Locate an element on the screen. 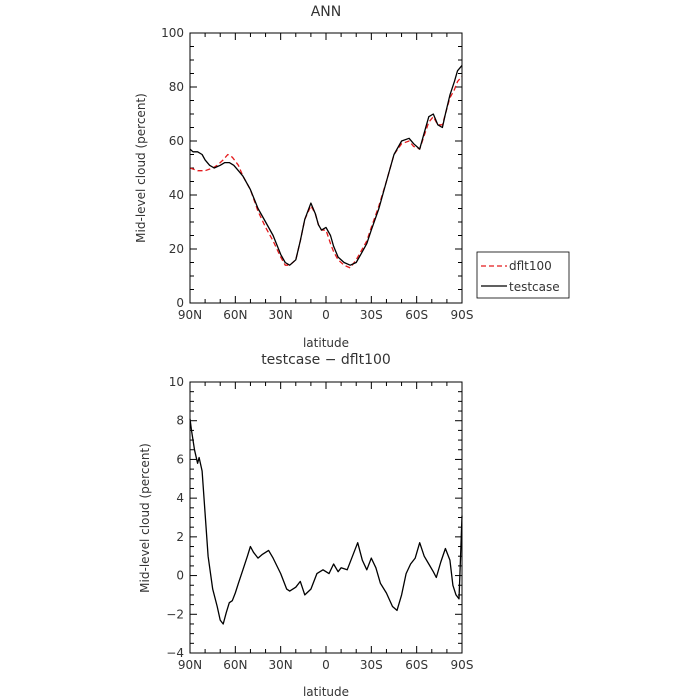  legend-box is located at coordinates (523, 275).